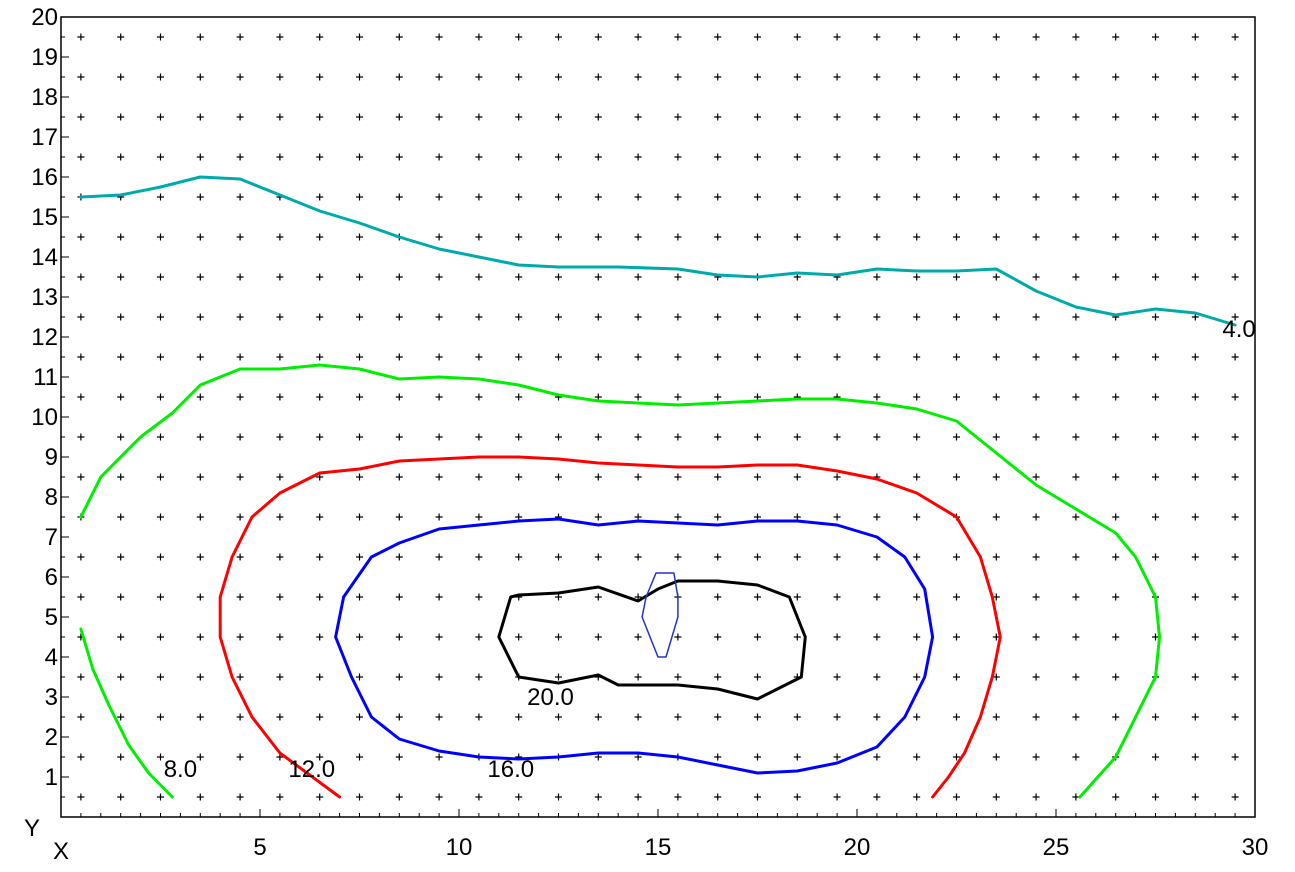  Describe the element at coordinates (311, 769) in the screenshot. I see `contour-label: 12.0` at that location.